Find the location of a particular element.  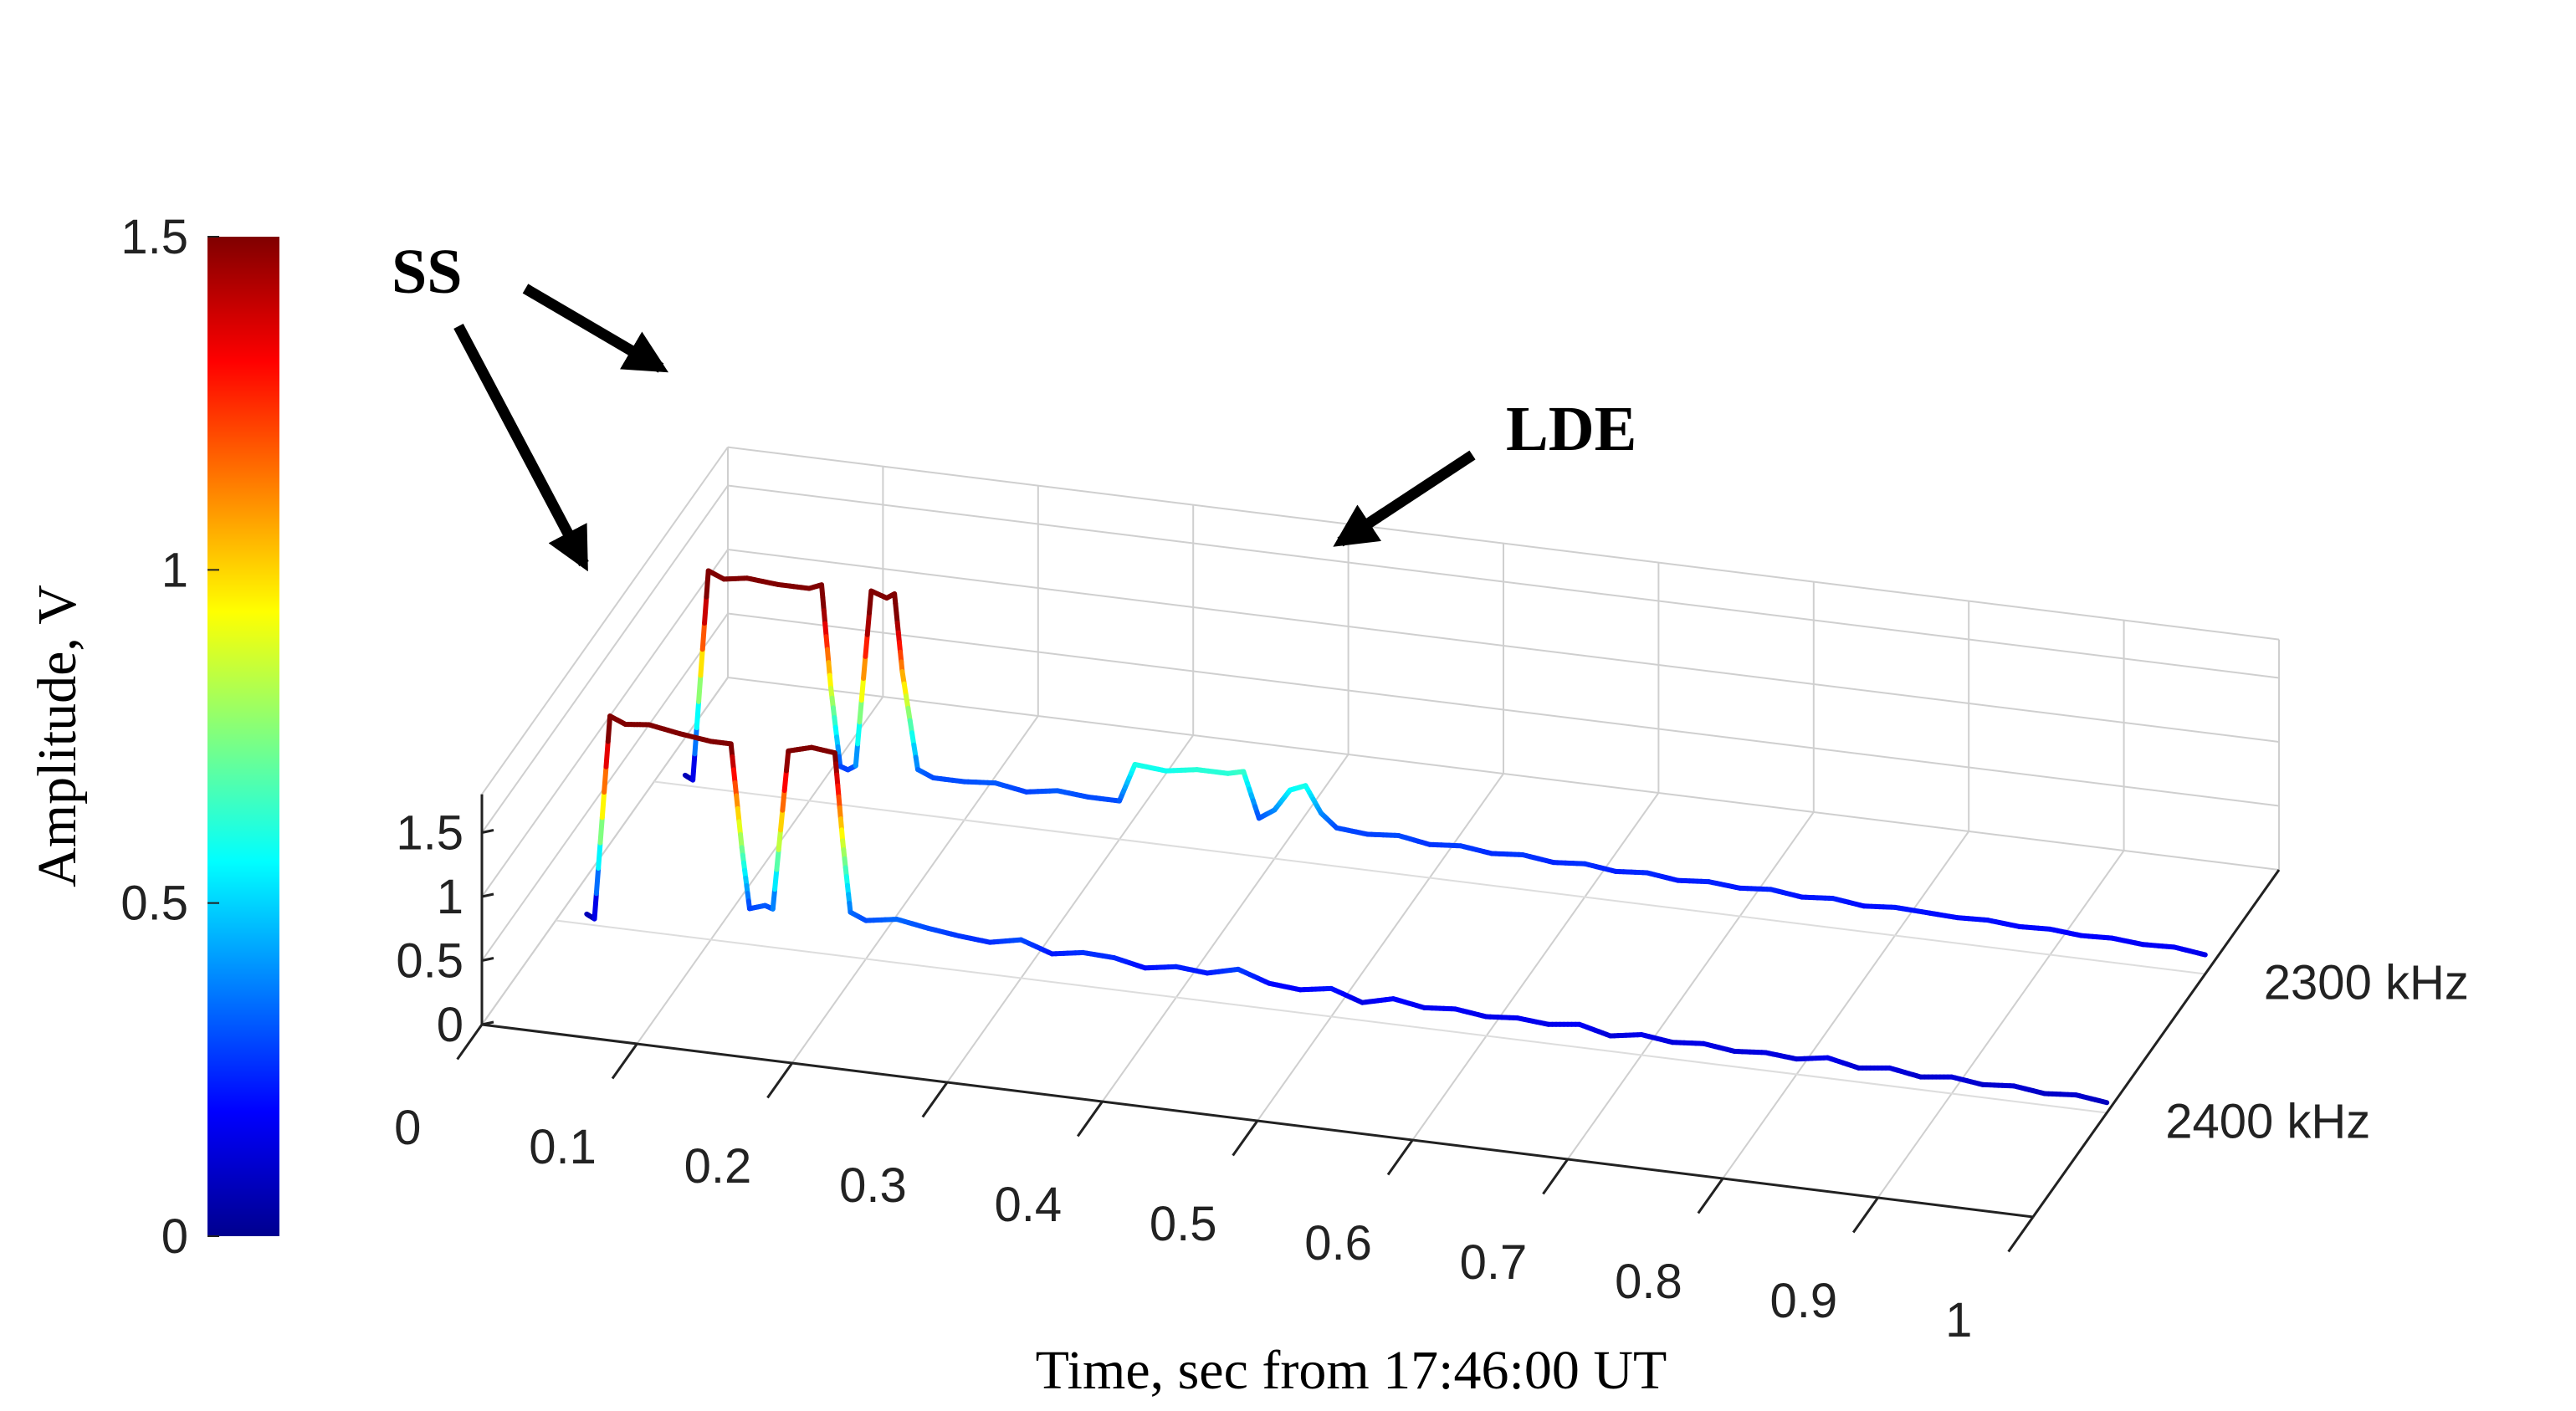

y-row-label: 2400 kHz is located at coordinates (2267, 1122).